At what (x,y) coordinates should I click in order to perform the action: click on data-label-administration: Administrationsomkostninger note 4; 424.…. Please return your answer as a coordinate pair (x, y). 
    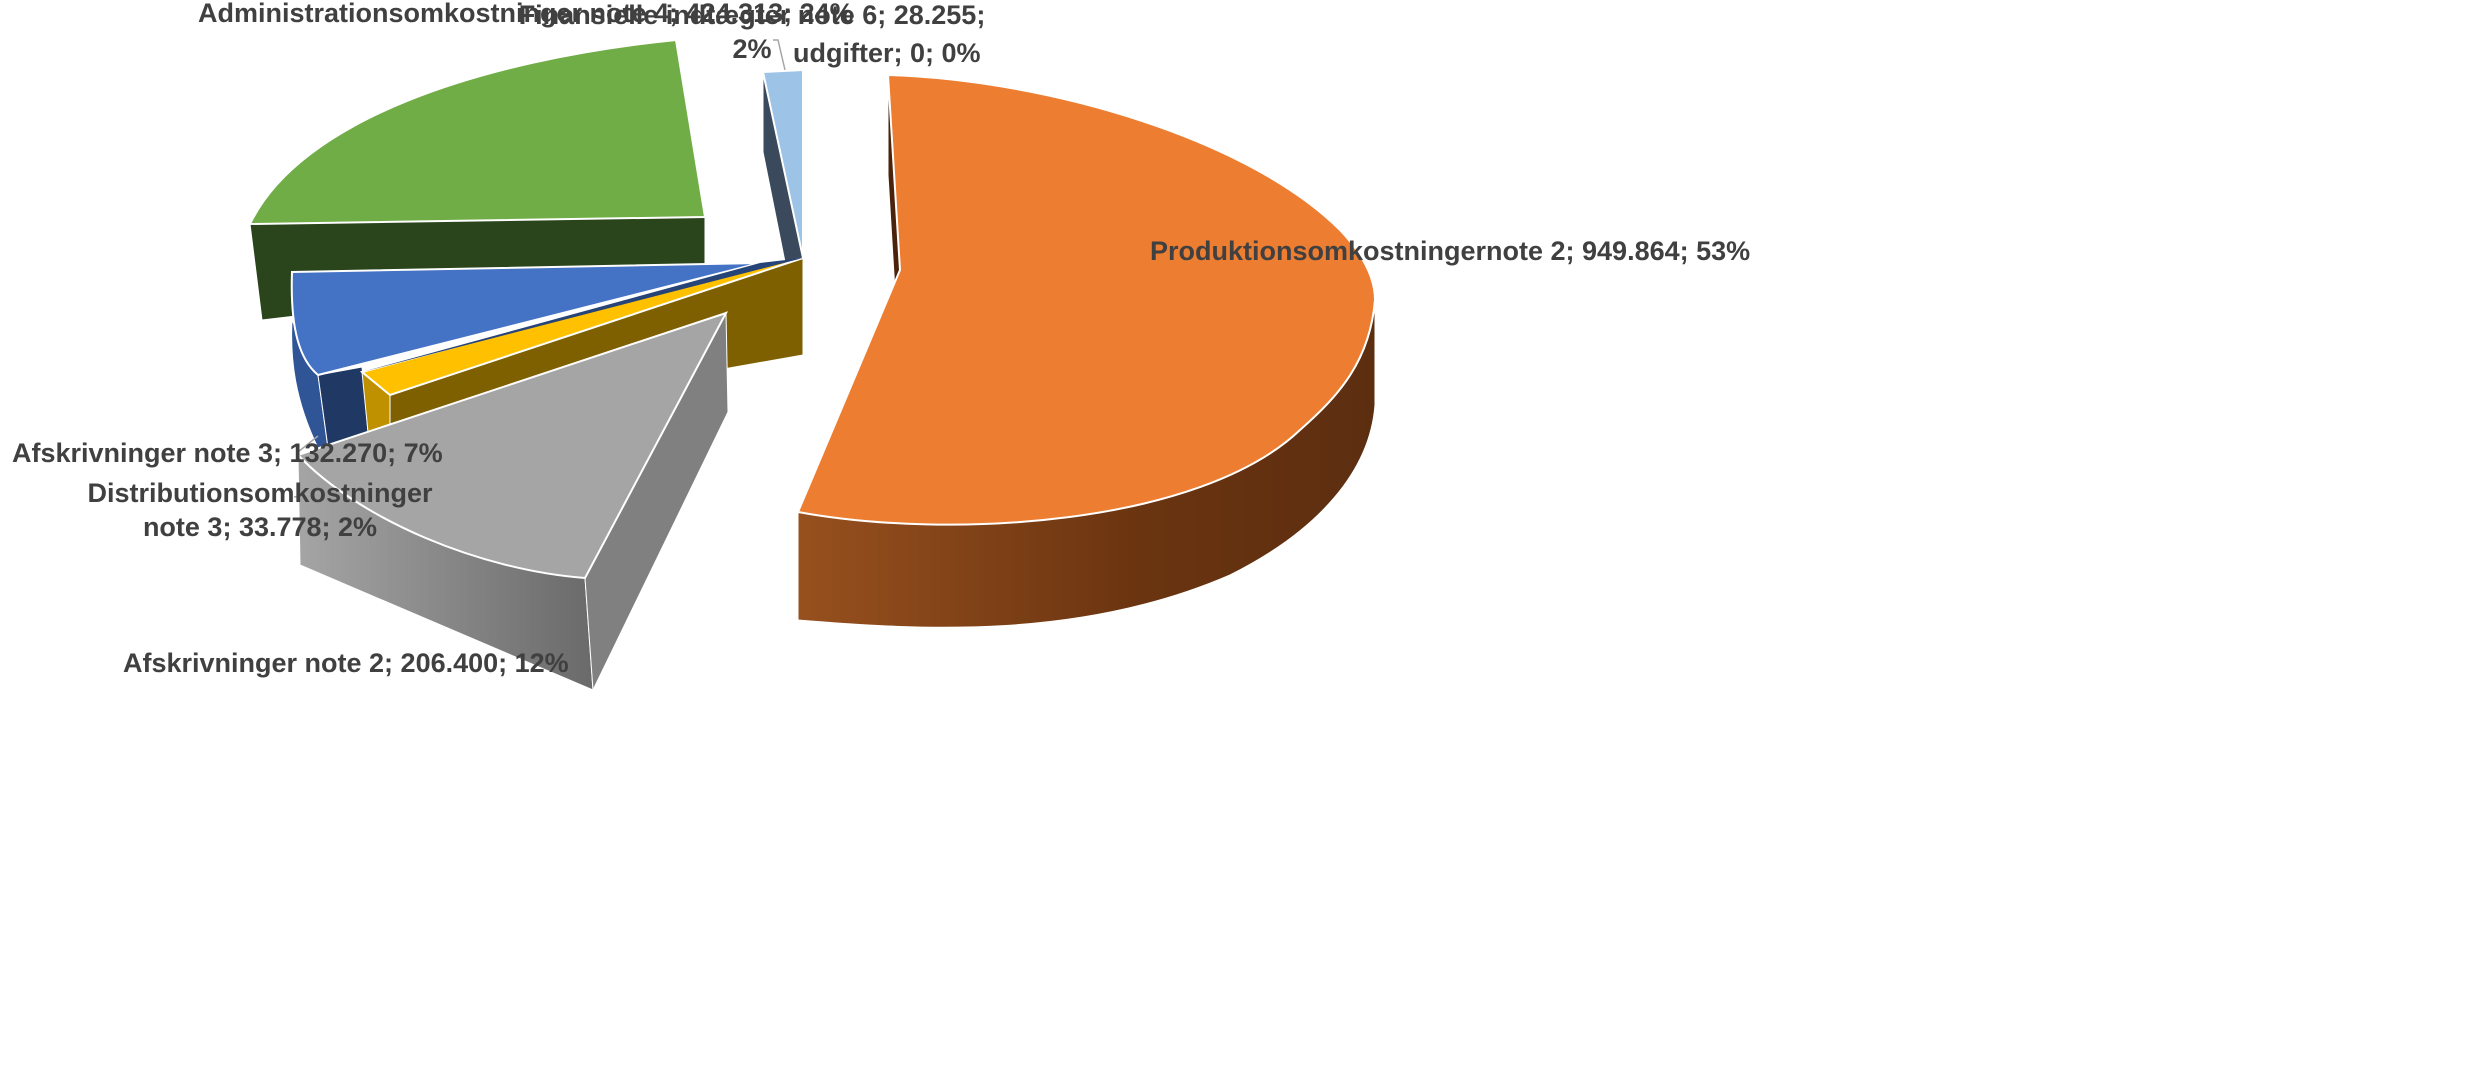
    Looking at the image, I should click on (526, 14).